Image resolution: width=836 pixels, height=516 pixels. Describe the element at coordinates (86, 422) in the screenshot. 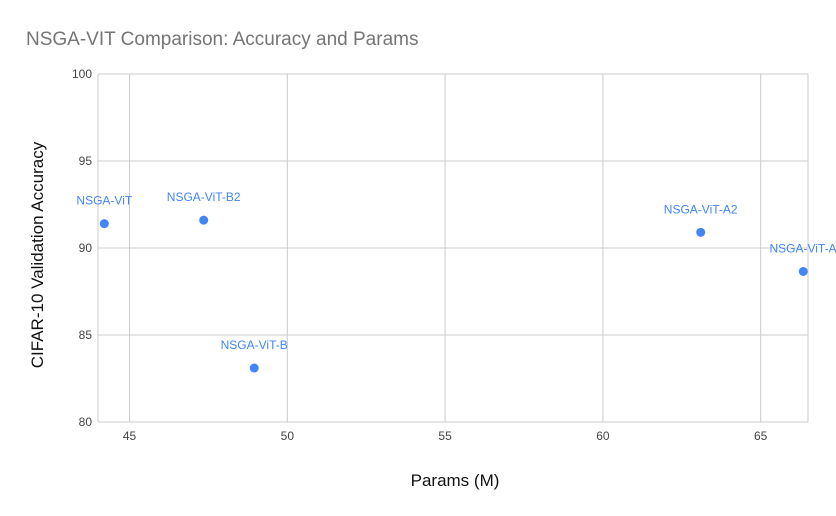

I see `y-tick-label: 80` at that location.